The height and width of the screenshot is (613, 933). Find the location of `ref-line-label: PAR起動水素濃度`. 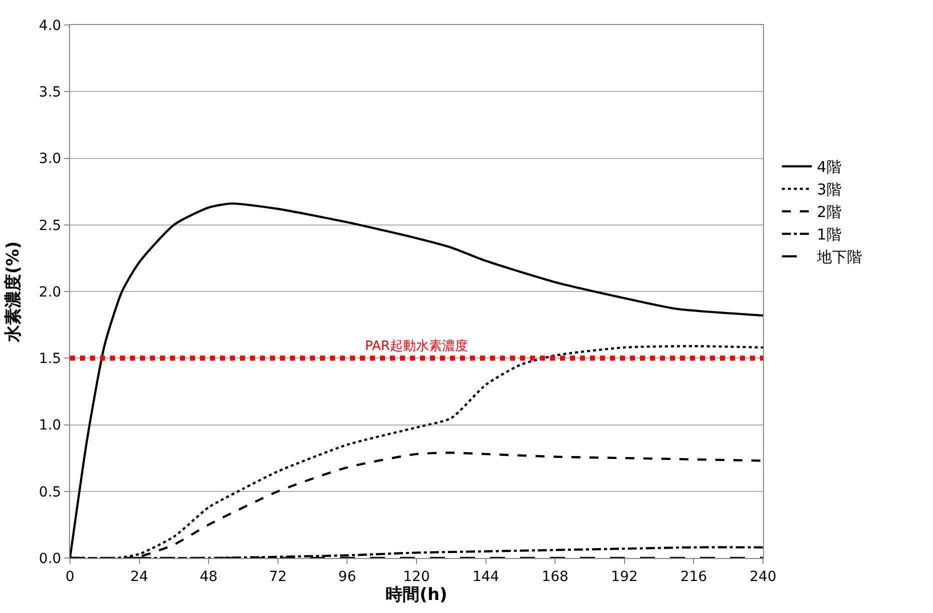

ref-line-label: PAR起動水素濃度 is located at coordinates (416, 346).